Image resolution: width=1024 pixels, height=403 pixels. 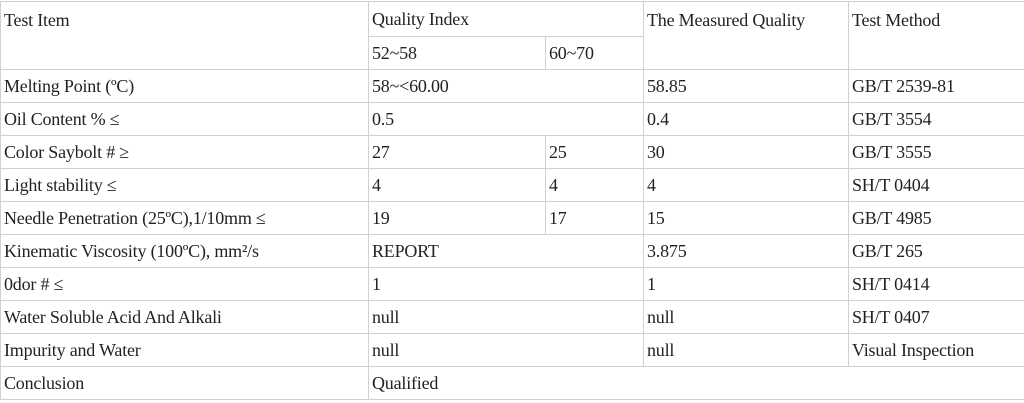 What do you see at coordinates (595, 152) in the screenshot?
I see `quality-index-b: 25` at bounding box center [595, 152].